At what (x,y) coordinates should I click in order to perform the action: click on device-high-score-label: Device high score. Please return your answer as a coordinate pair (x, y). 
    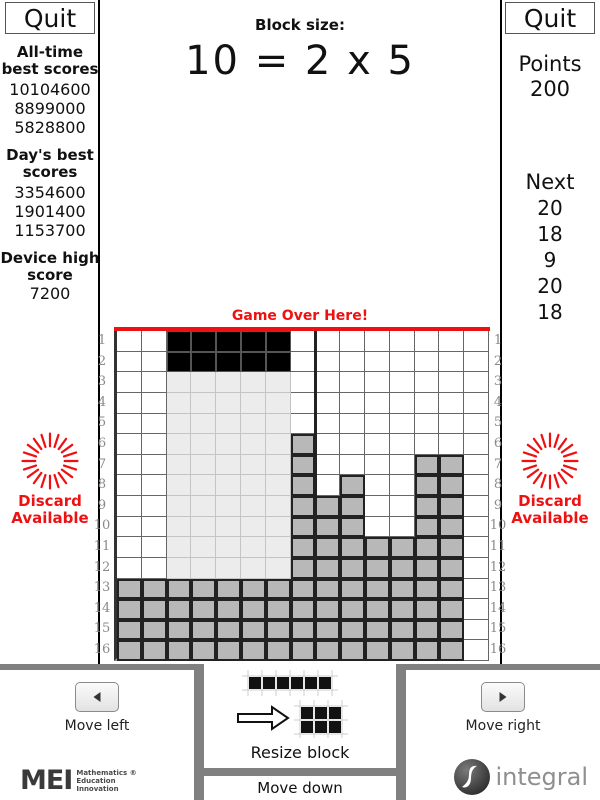
    Looking at the image, I should click on (50, 266).